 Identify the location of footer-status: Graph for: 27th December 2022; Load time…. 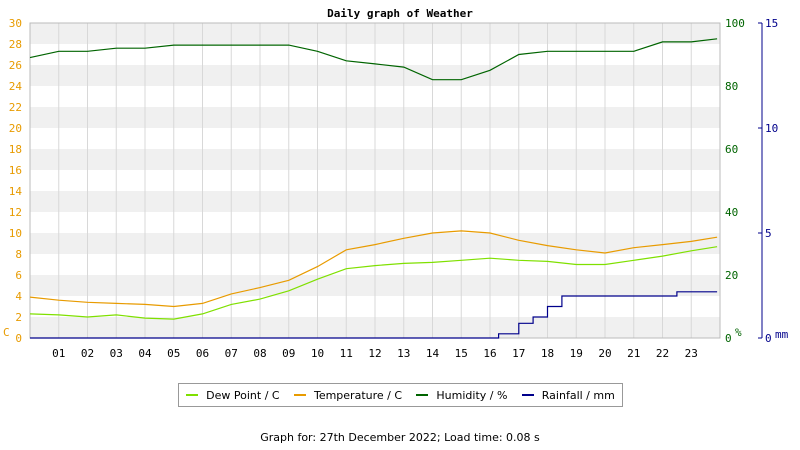
(400, 437).